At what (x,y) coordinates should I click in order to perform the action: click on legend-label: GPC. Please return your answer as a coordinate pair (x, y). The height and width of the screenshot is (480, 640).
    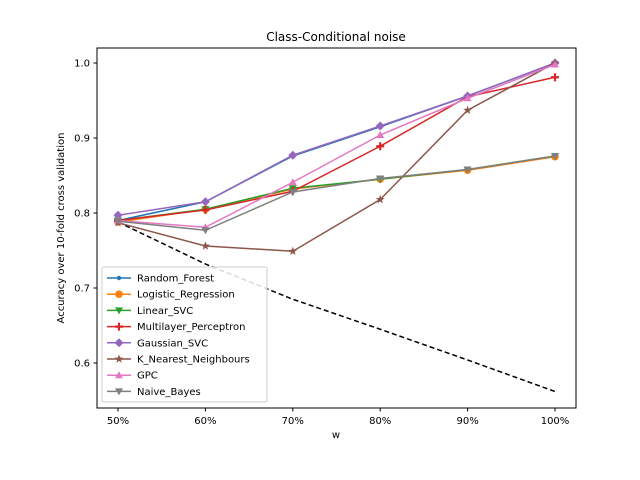
    Looking at the image, I should click on (147, 376).